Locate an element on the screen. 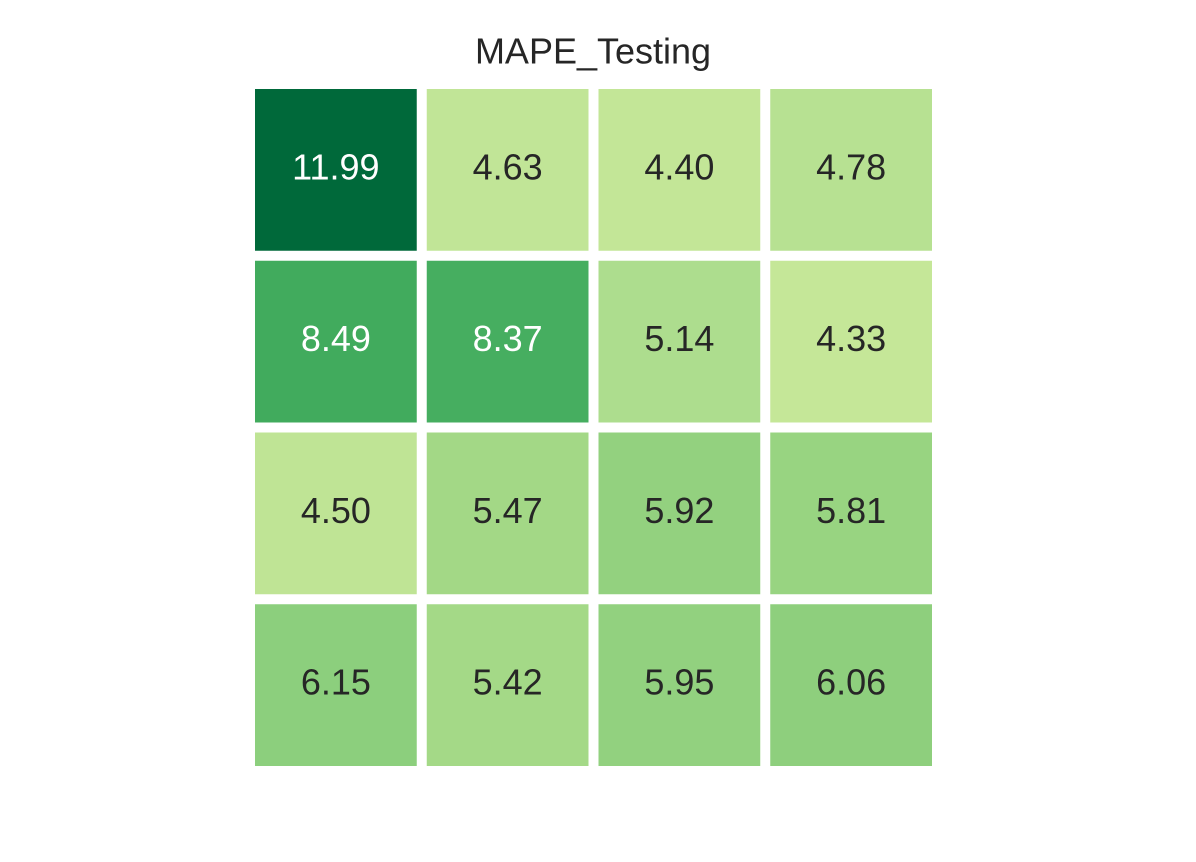  cell-label: 5.92 is located at coordinates (679, 510).